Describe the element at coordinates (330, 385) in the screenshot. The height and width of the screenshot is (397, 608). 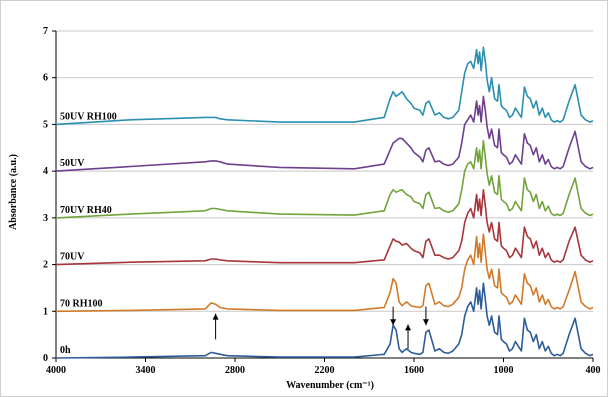
I see `x-axis-title: Wavenumber (cm⁻¹)` at that location.